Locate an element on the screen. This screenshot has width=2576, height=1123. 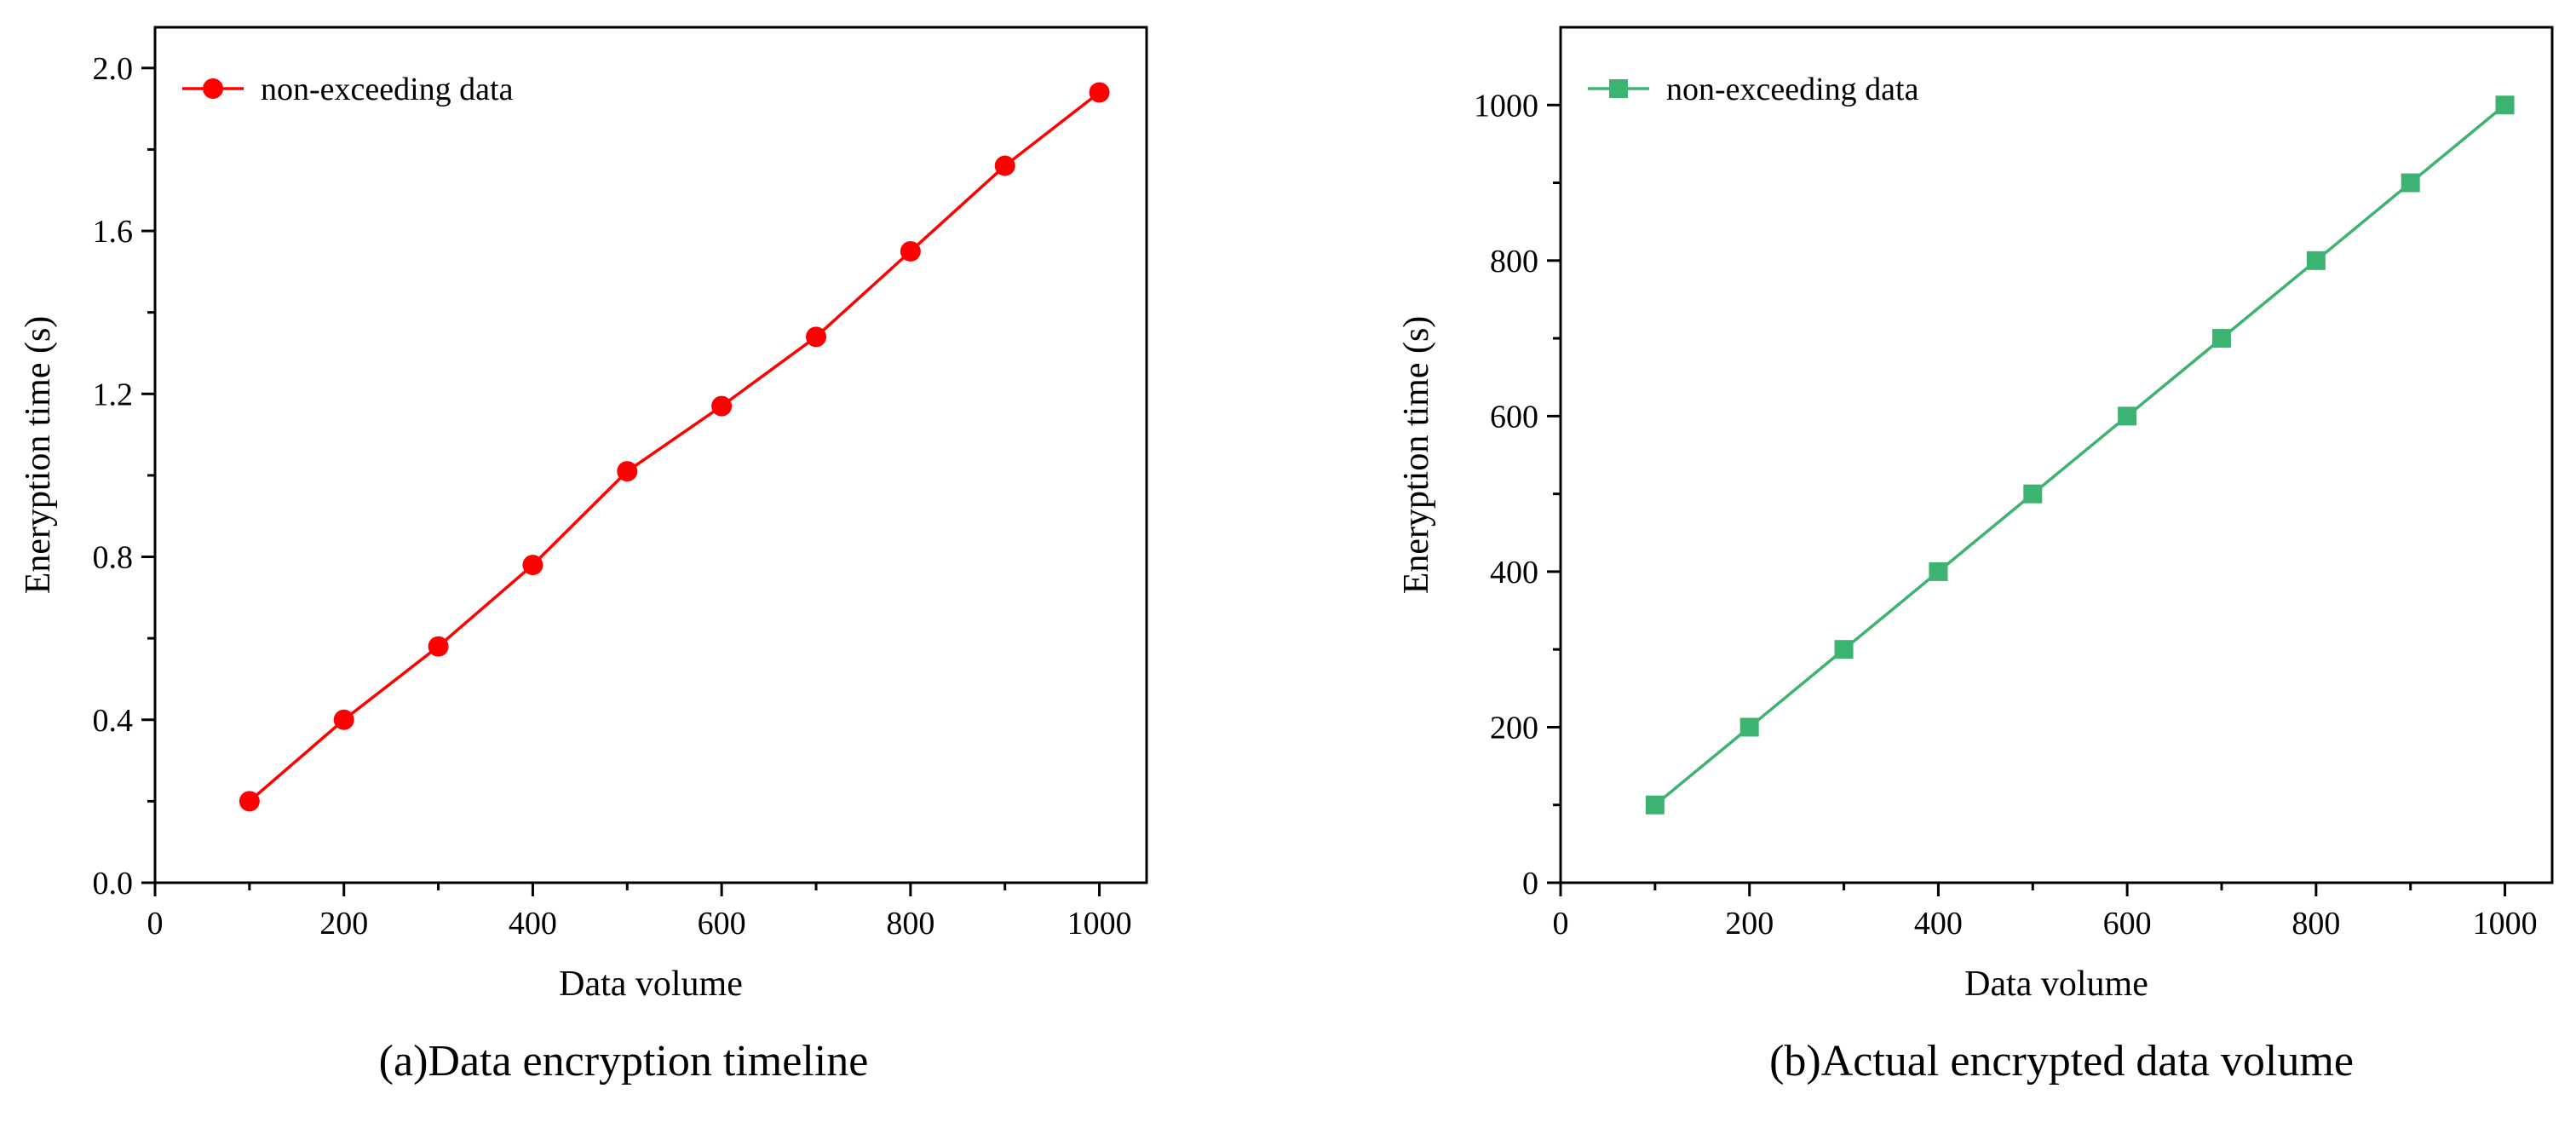
y-tick-label: 600 is located at coordinates (1514, 417).